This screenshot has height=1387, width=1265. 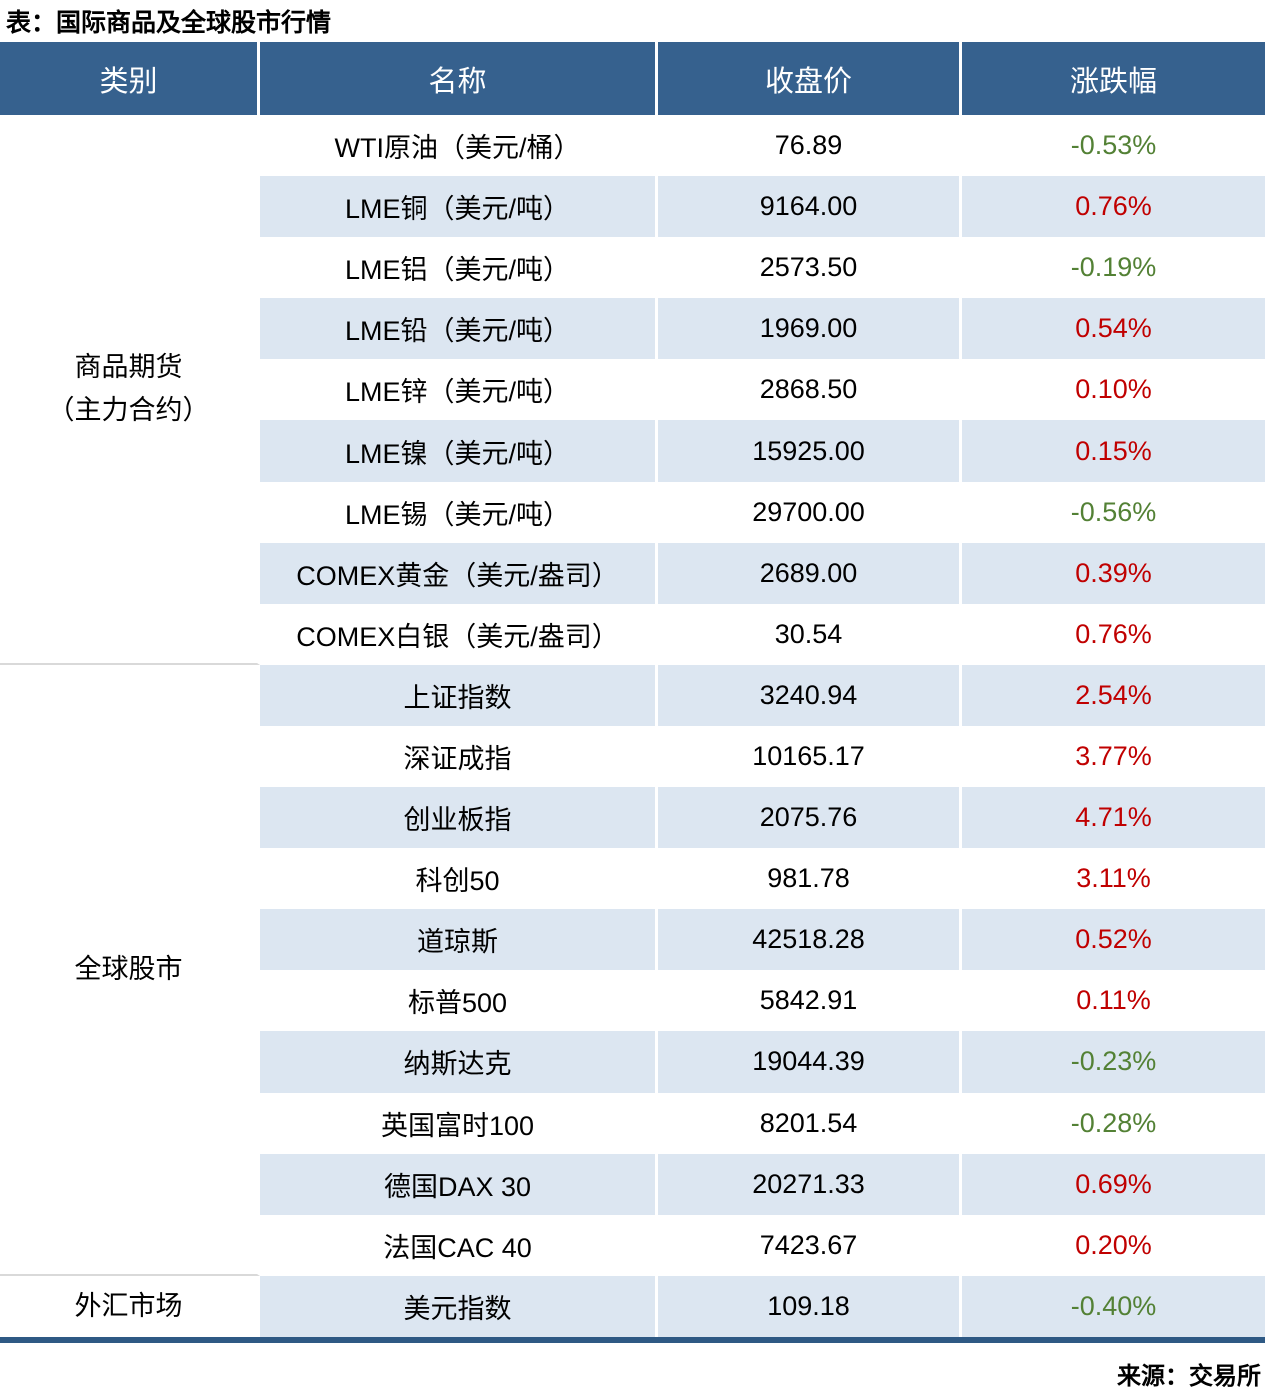 What do you see at coordinates (130, 390) in the screenshot?
I see `category-cell: 商品期货 （主力合约）` at bounding box center [130, 390].